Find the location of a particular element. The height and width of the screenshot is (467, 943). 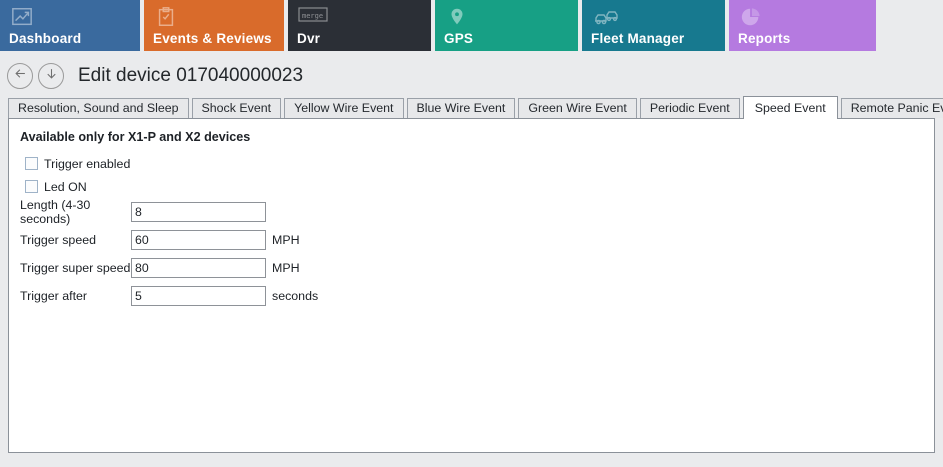

arrow-down-circle-icon is located at coordinates (51, 76).